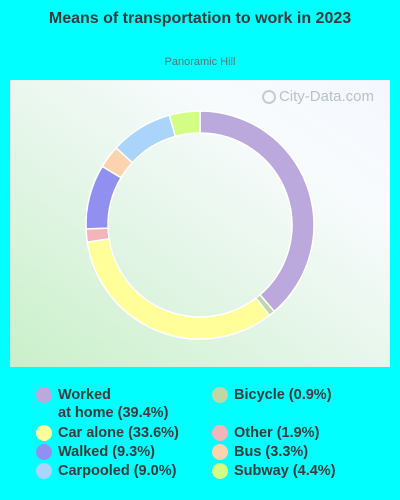 This screenshot has height=500, width=400. I want to click on donut-slice-worked-at-home, so click(257, 211).